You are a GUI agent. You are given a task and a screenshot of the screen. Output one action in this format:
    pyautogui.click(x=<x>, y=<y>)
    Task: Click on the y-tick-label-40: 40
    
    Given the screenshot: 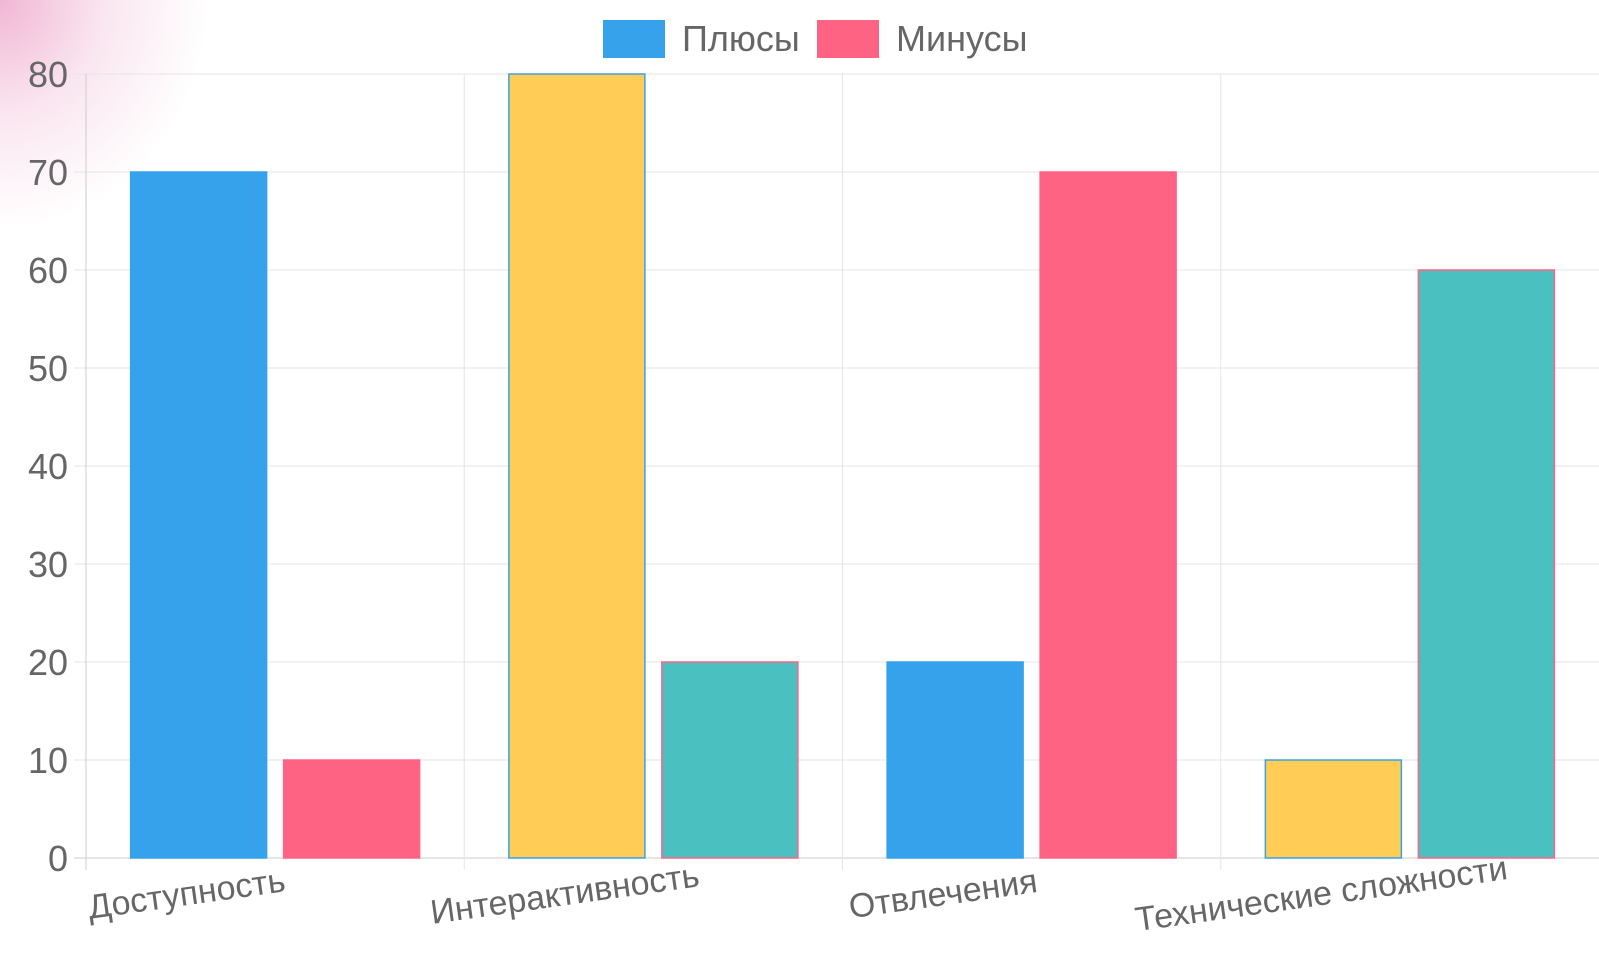 What is the action you would take?
    pyautogui.click(x=48, y=466)
    